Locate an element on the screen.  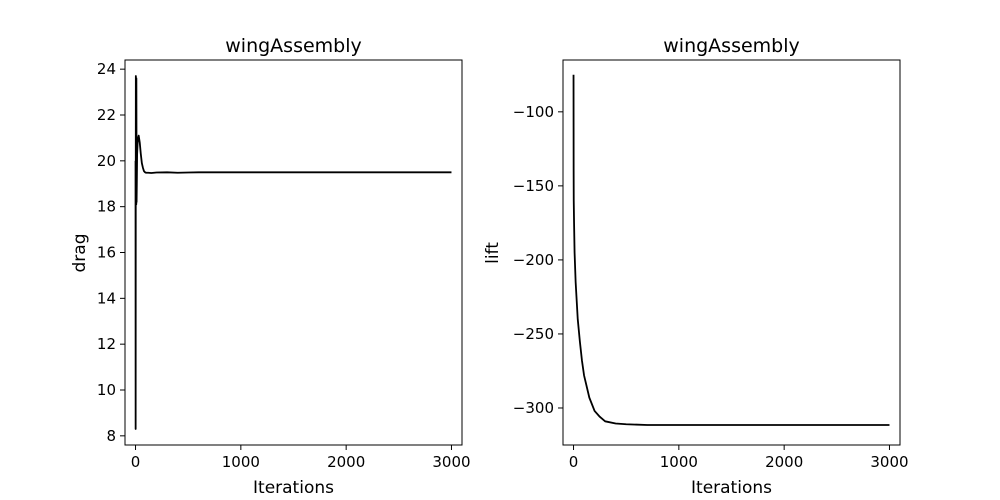
y-tick-label: −300 is located at coordinates (533, 408).